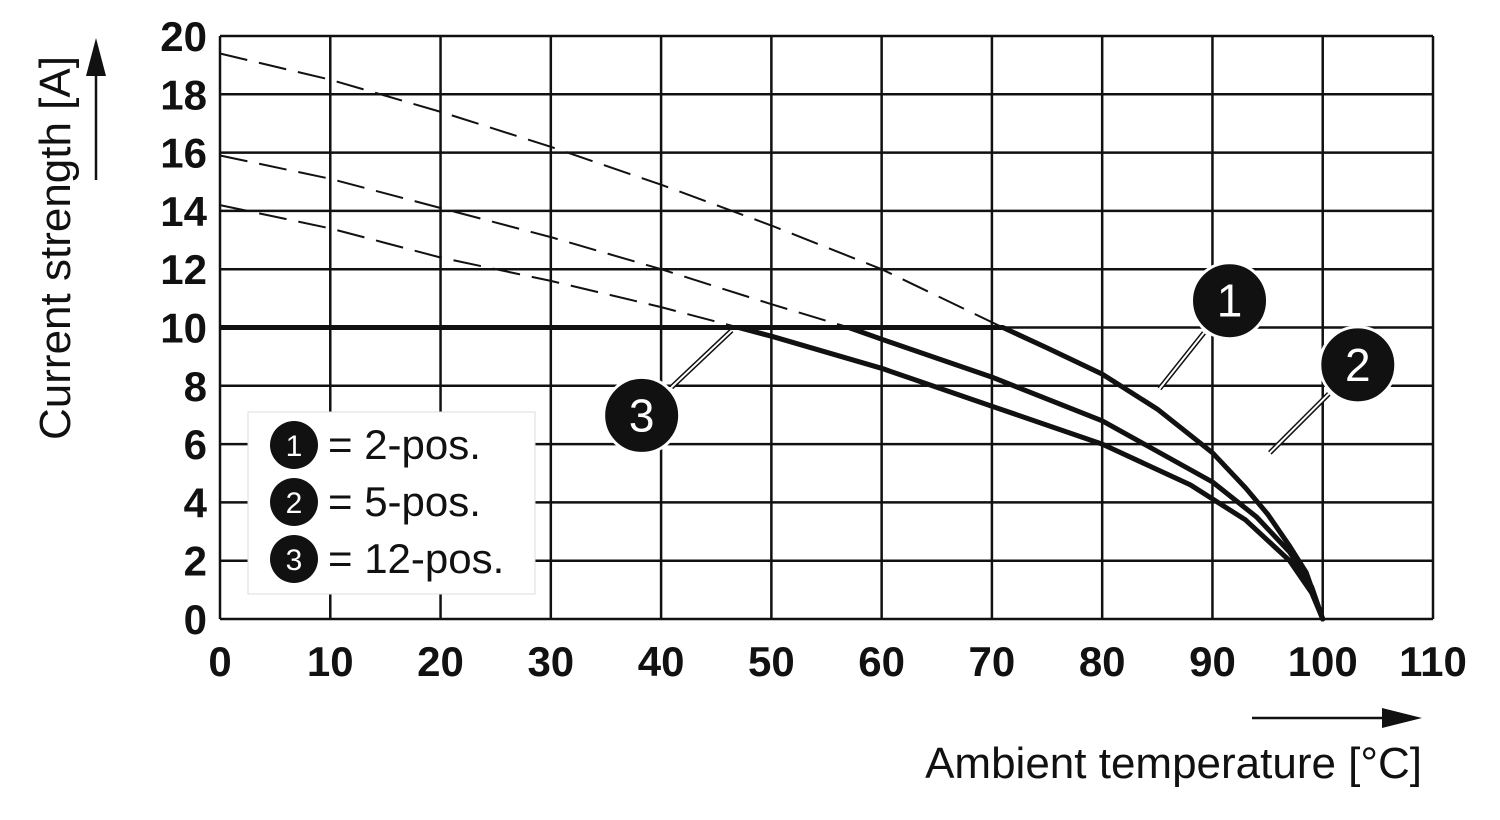  I want to click on legend-item-1: 1 = 2-pos., so click(375, 445).